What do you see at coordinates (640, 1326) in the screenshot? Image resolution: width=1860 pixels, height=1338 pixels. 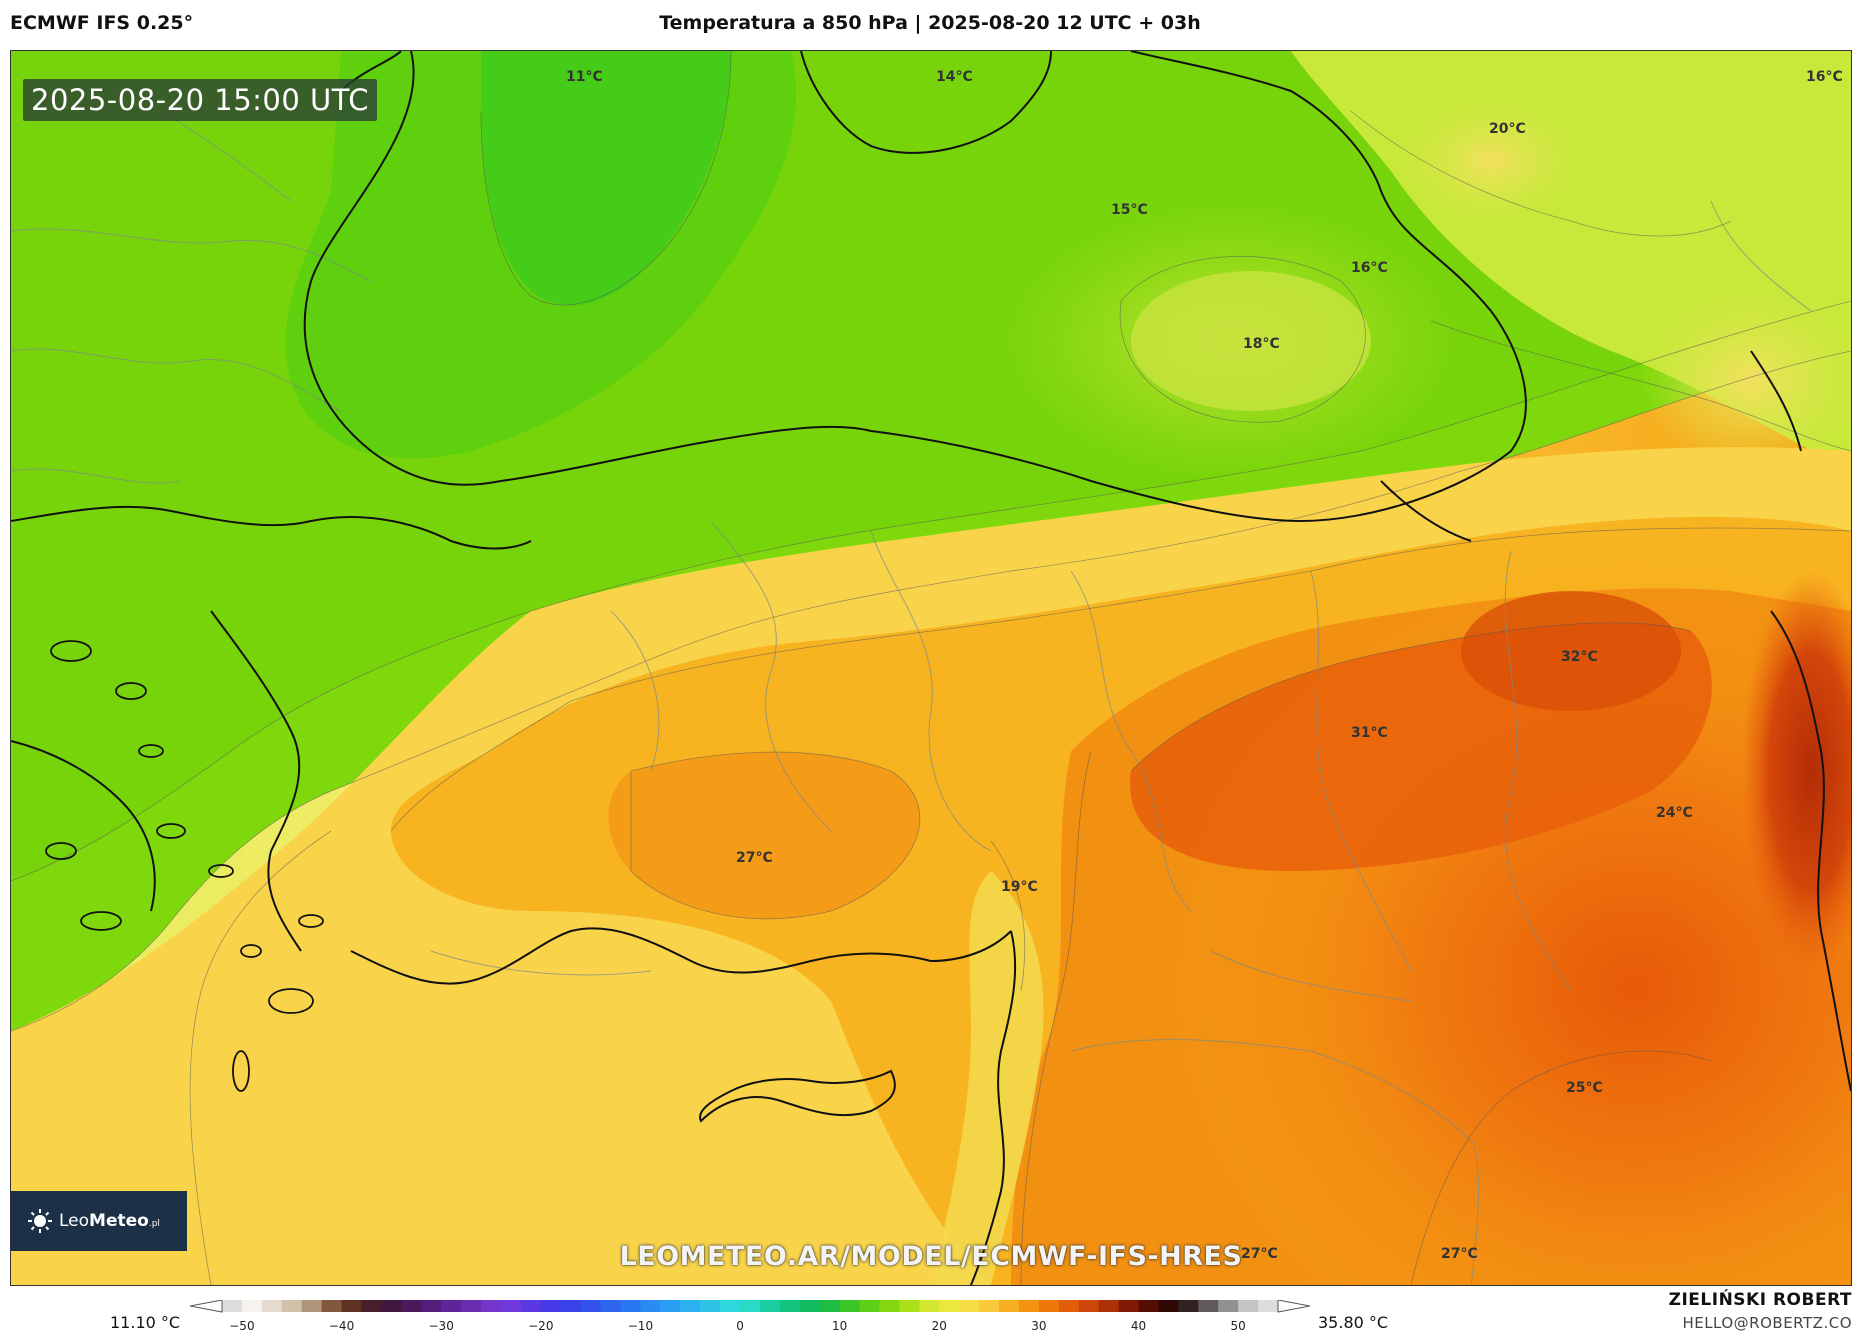 I see `colorbar-tick-label: −10` at bounding box center [640, 1326].